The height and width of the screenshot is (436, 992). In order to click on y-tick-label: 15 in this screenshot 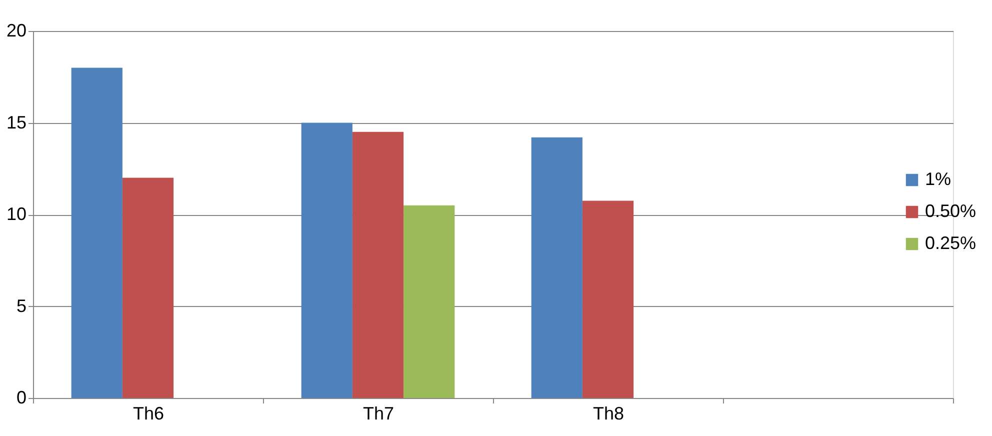, I will do `click(16, 122)`.